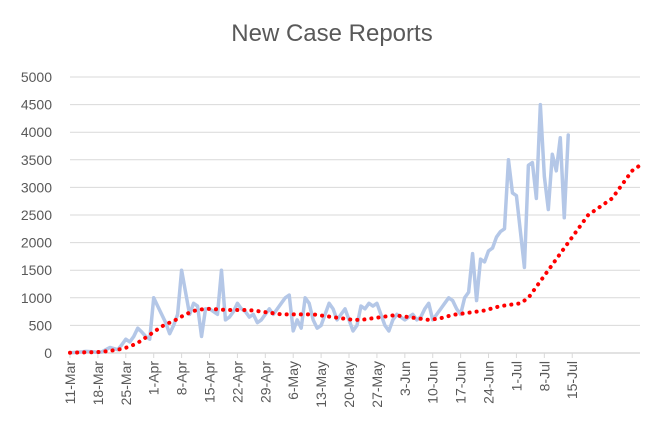 This screenshot has width=664, height=437. I want to click on x-tick-label: 20-May, so click(349, 384).